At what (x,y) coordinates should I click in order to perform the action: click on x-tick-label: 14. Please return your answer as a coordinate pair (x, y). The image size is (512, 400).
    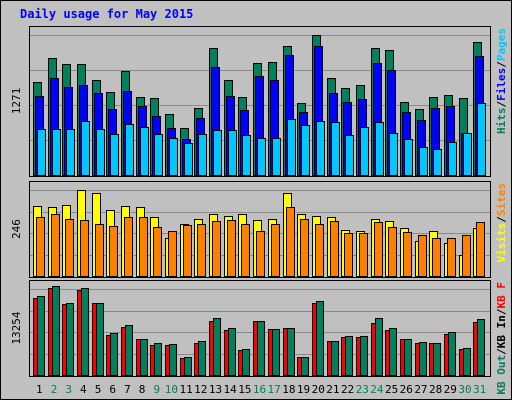
    Looking at the image, I should click on (231, 389).